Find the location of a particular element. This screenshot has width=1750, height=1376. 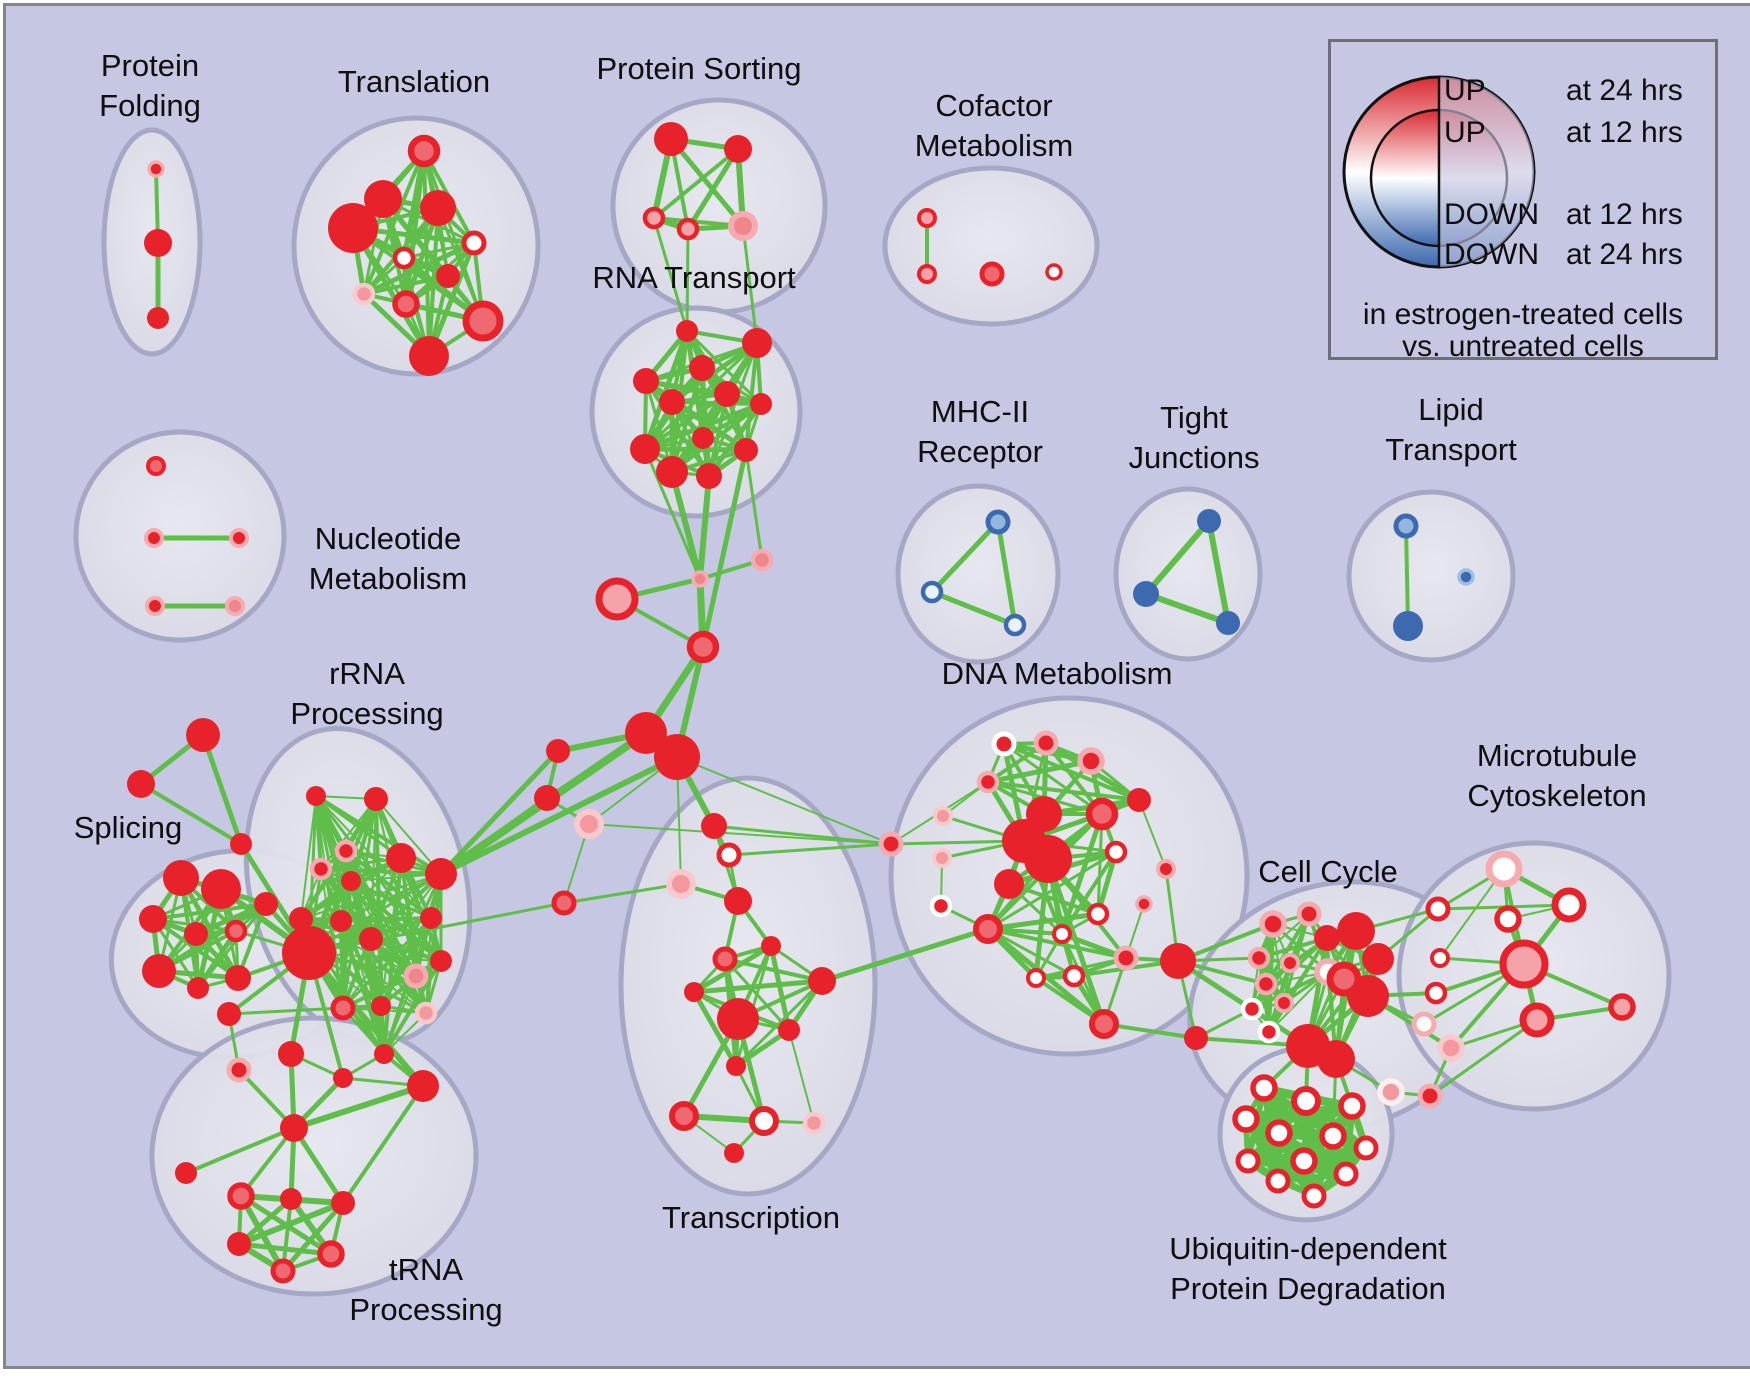

gene-node-ov1 is located at coordinates (1436, 993).